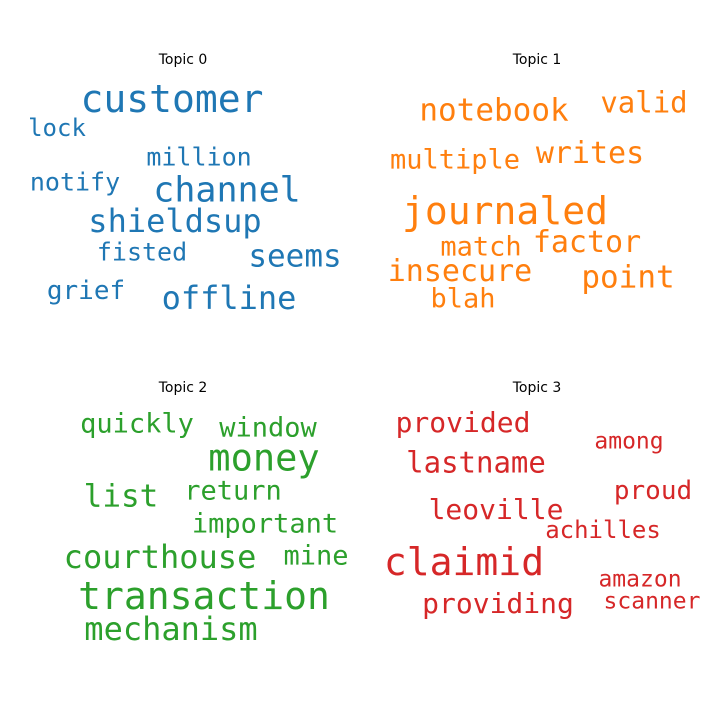 The image size is (720, 720). I want to click on topic-3-word-claimid: claimid, so click(464, 562).